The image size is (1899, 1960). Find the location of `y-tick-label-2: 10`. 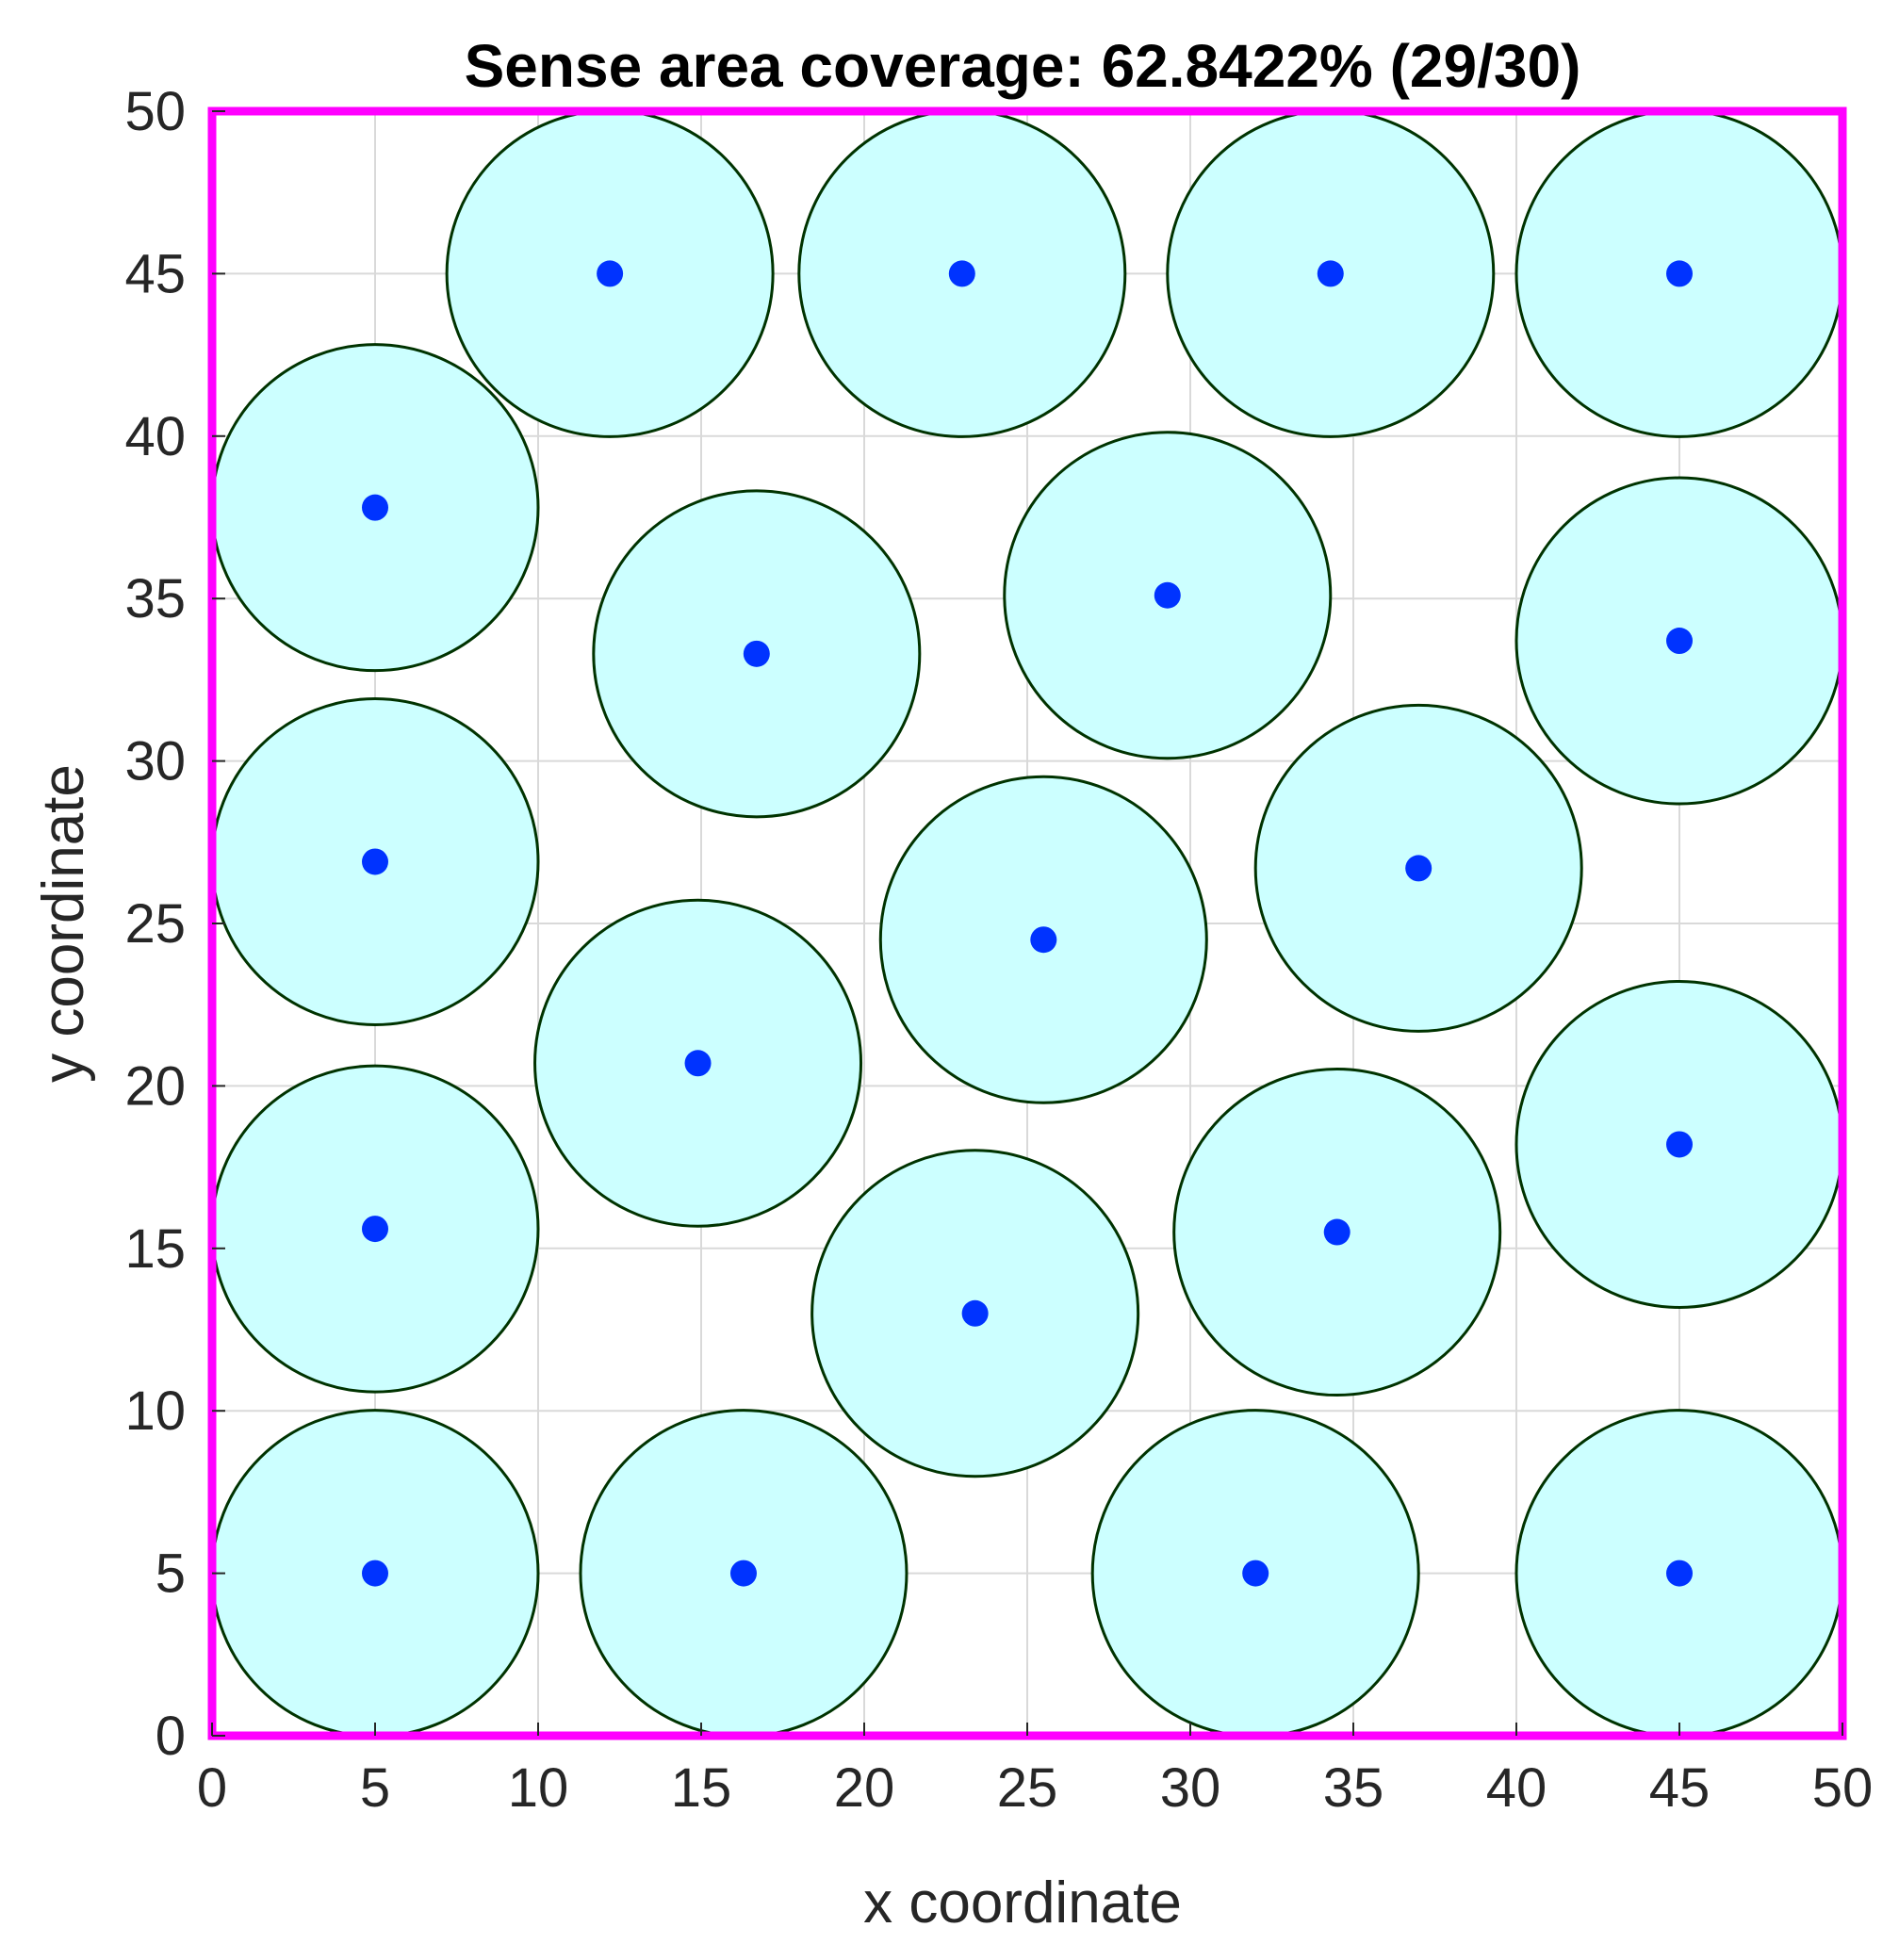

y-tick-label-2: 10 is located at coordinates (155, 1411).